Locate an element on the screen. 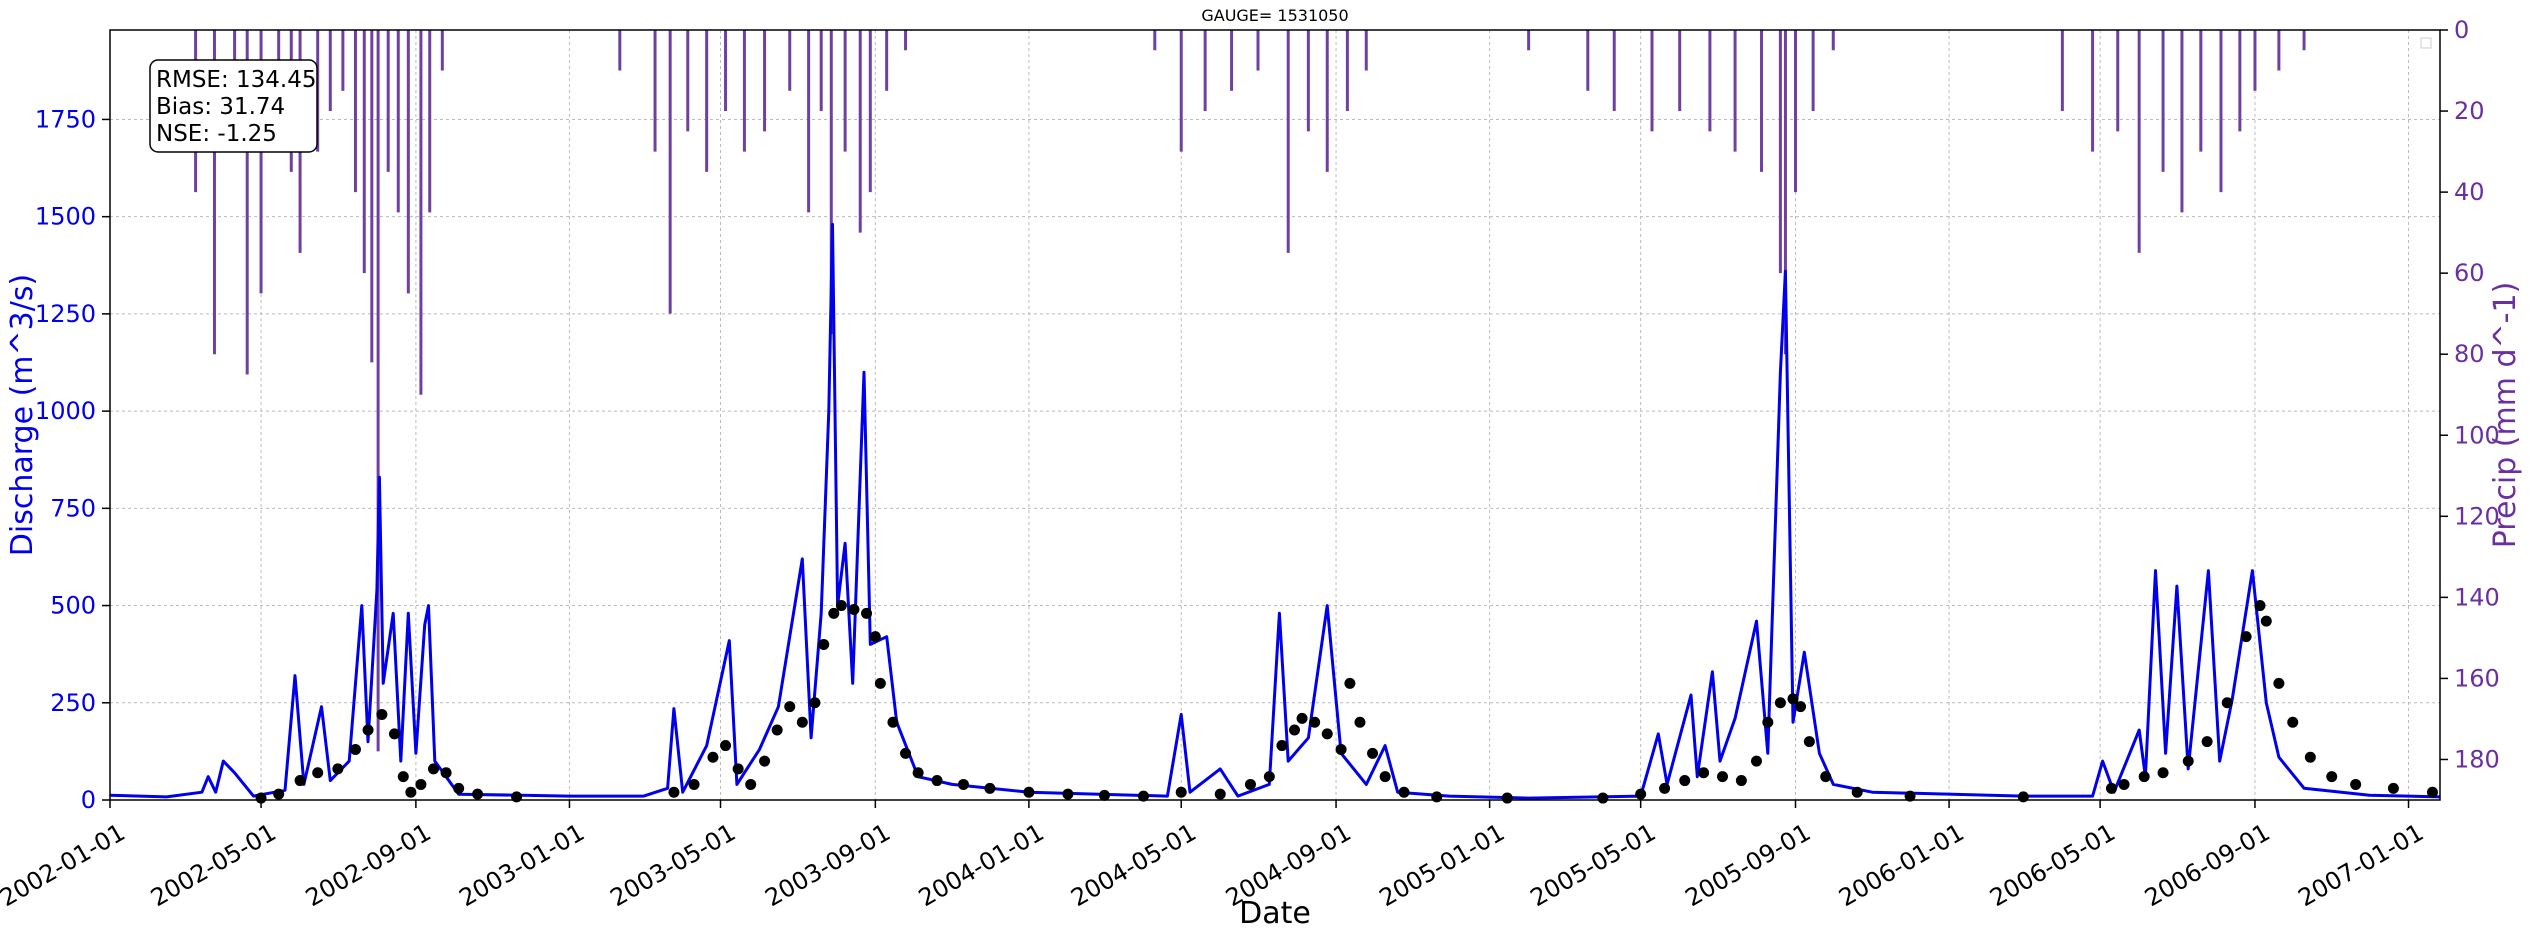 This screenshot has width=2530, height=938. chart-title: GAUGE= 1531050 is located at coordinates (1274, 15).